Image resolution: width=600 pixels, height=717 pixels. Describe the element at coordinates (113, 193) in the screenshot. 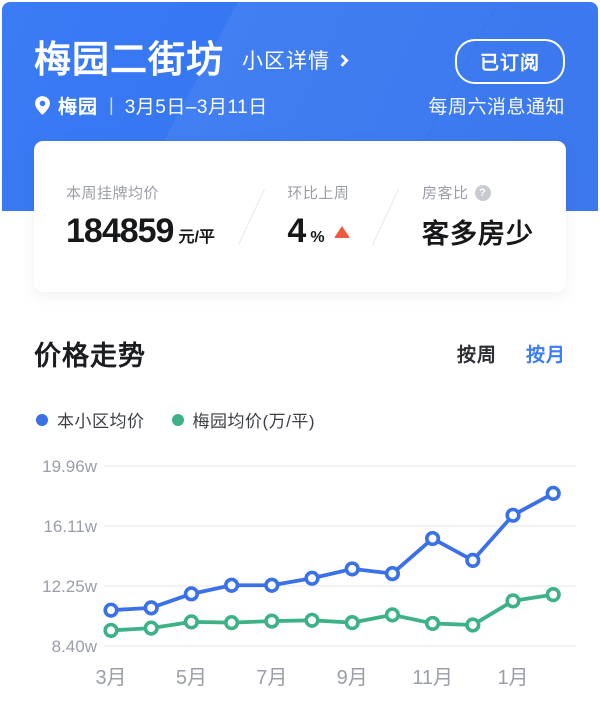

I see `stat-label: 本周挂牌均价` at that location.